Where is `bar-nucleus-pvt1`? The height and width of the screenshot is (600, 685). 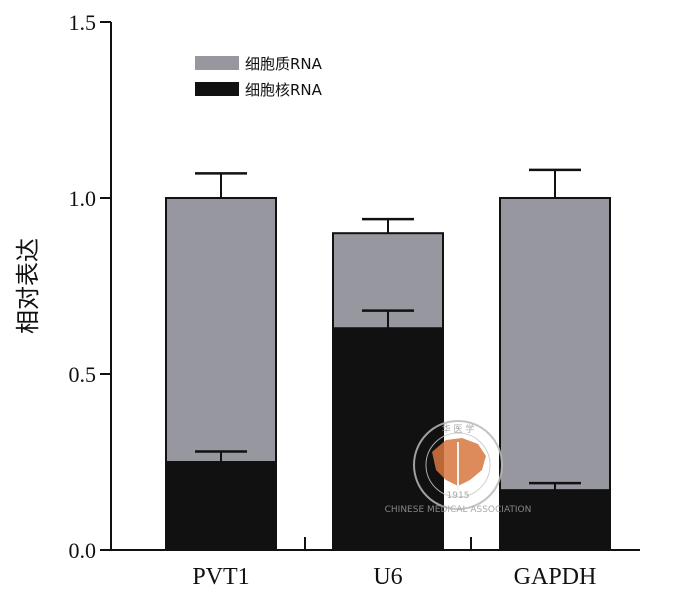 bar-nucleus-pvt1 is located at coordinates (221, 506).